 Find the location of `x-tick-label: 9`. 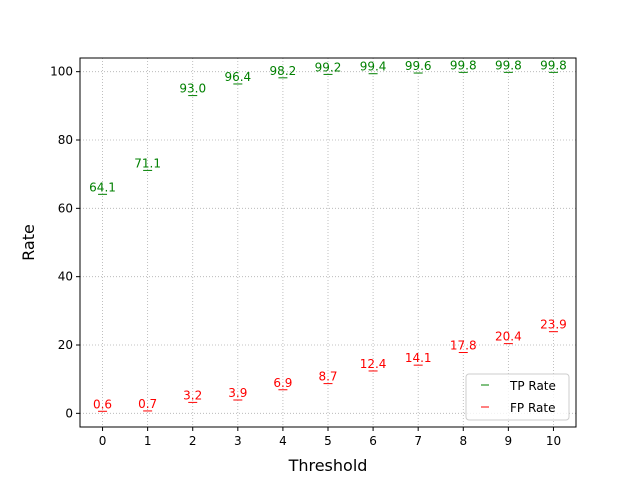

x-tick-label: 9 is located at coordinates (509, 441).